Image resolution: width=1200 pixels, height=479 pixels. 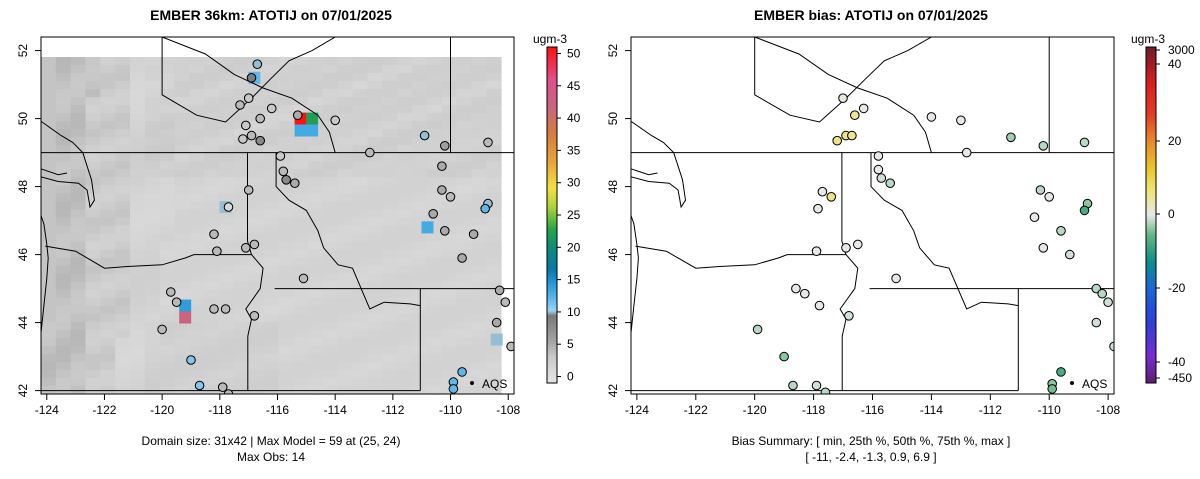 What do you see at coordinates (1181, 50) in the screenshot?
I see `colorbar-tick-label: 3000` at bounding box center [1181, 50].